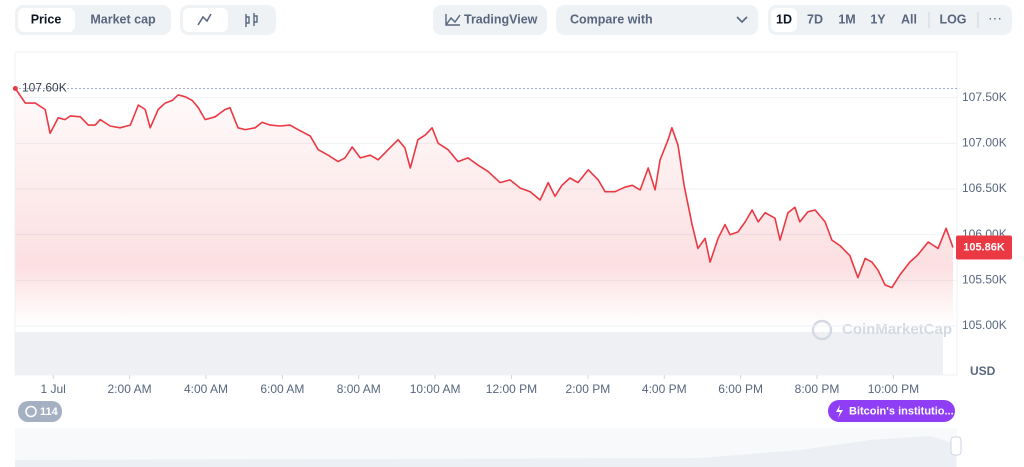 This screenshot has height=467, width=1024. Describe the element at coordinates (435, 389) in the screenshot. I see `x-tick-label: 10:00 AM` at that location.